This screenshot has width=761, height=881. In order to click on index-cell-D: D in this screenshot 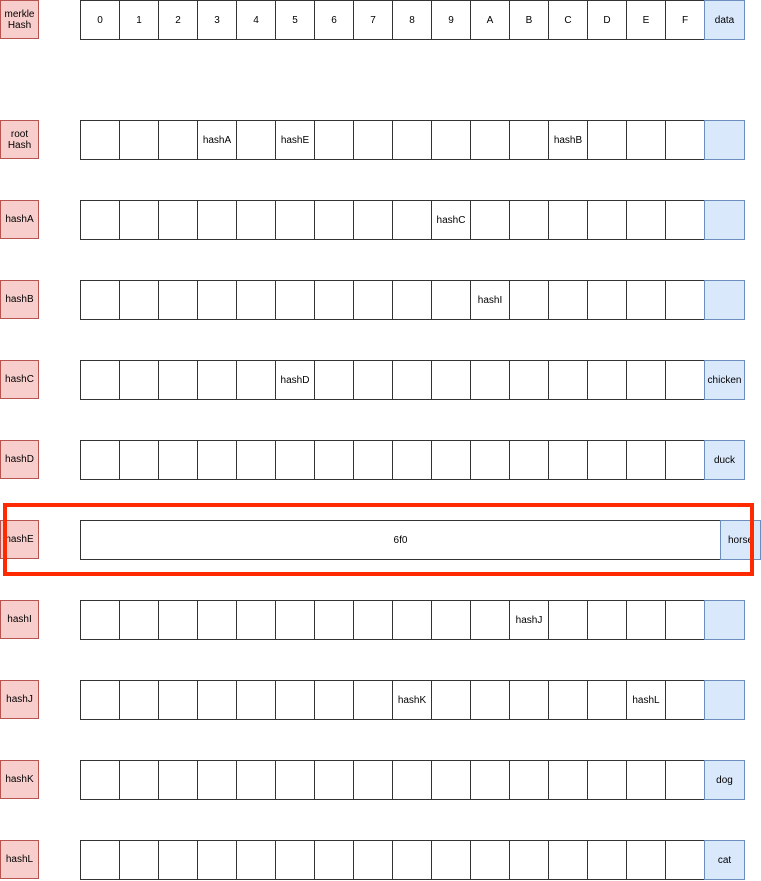, I will do `click(607, 20)`.